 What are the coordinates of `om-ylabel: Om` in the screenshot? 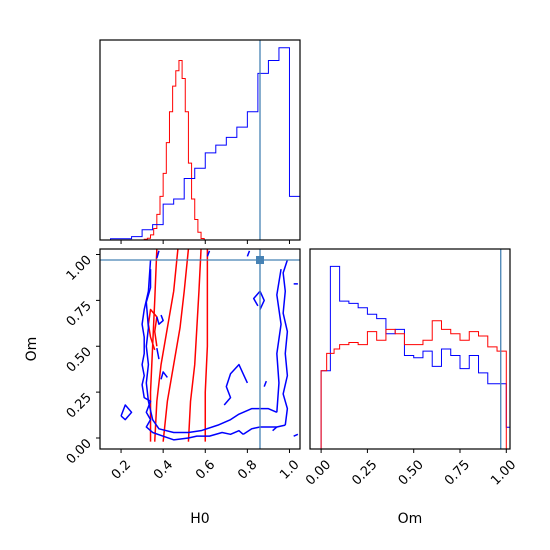 It's located at (32, 349).